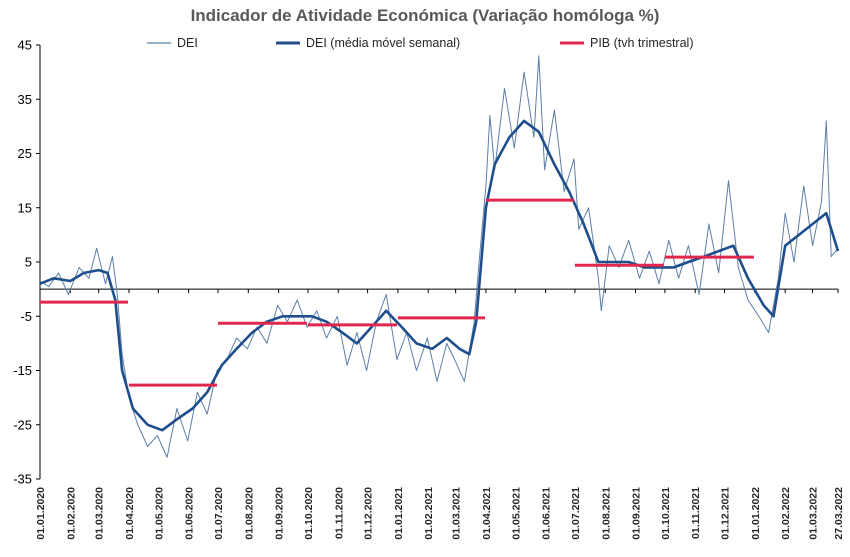  I want to click on y-tick-label: 5, so click(28, 262).